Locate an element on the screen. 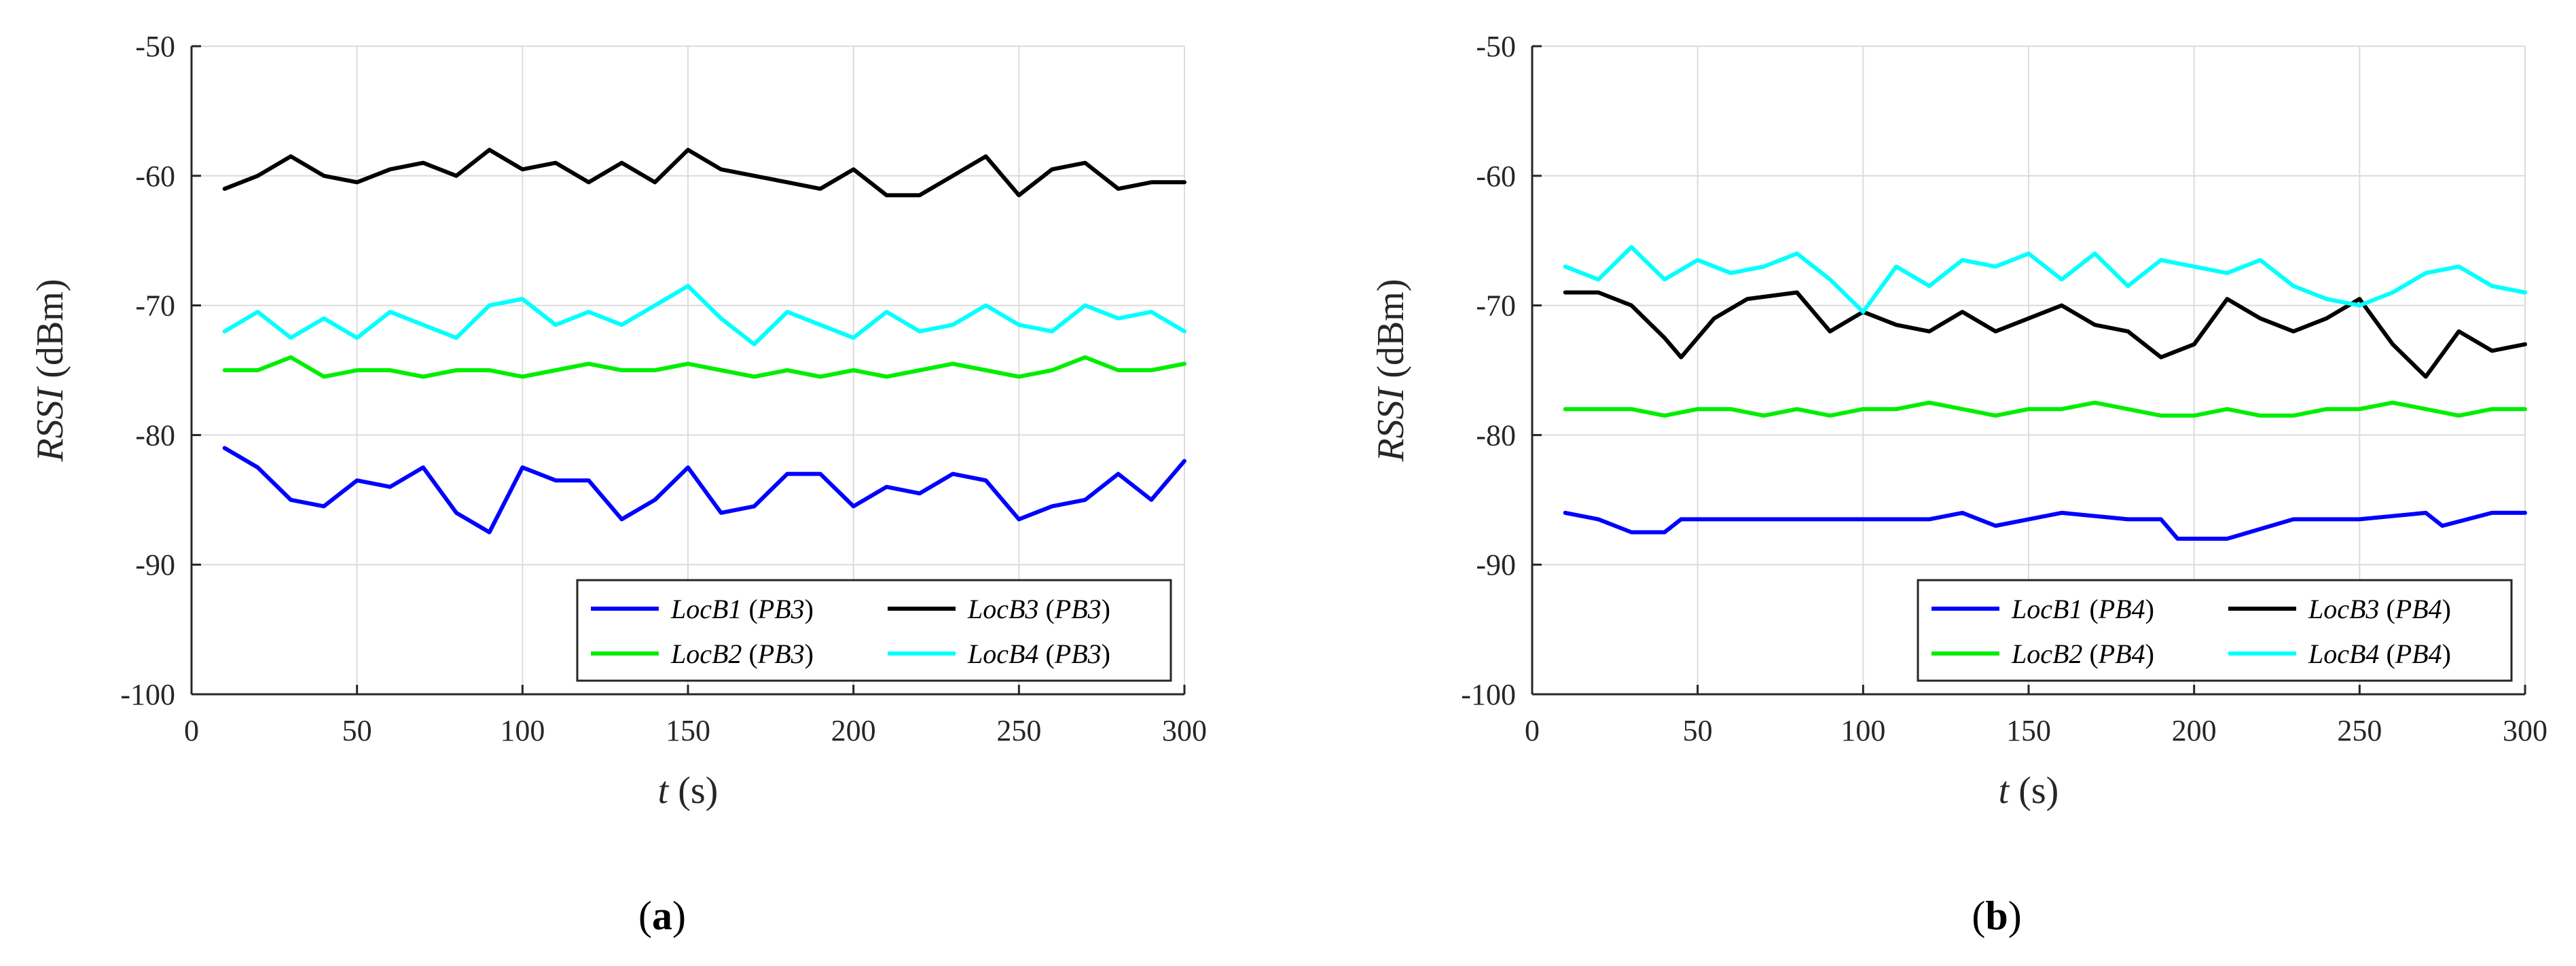 The height and width of the screenshot is (966, 2576). caption-letter: b is located at coordinates (1996, 916).